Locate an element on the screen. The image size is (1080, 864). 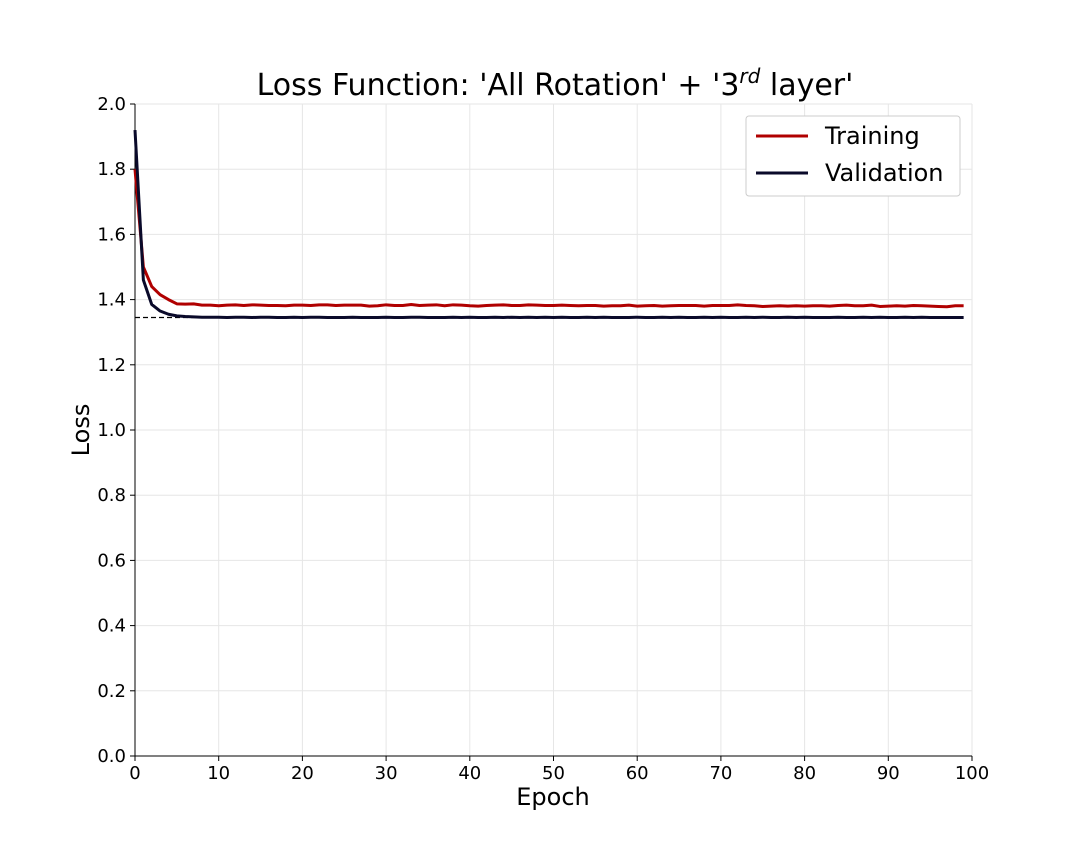
x-tick-label: 40 is located at coordinates (469, 773).